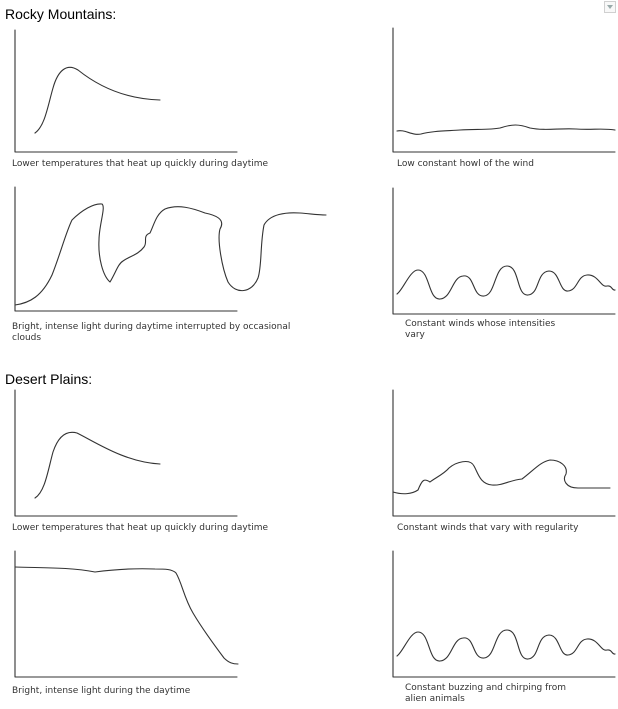  I want to click on graph-rm-winds-vary, so click(504, 251).